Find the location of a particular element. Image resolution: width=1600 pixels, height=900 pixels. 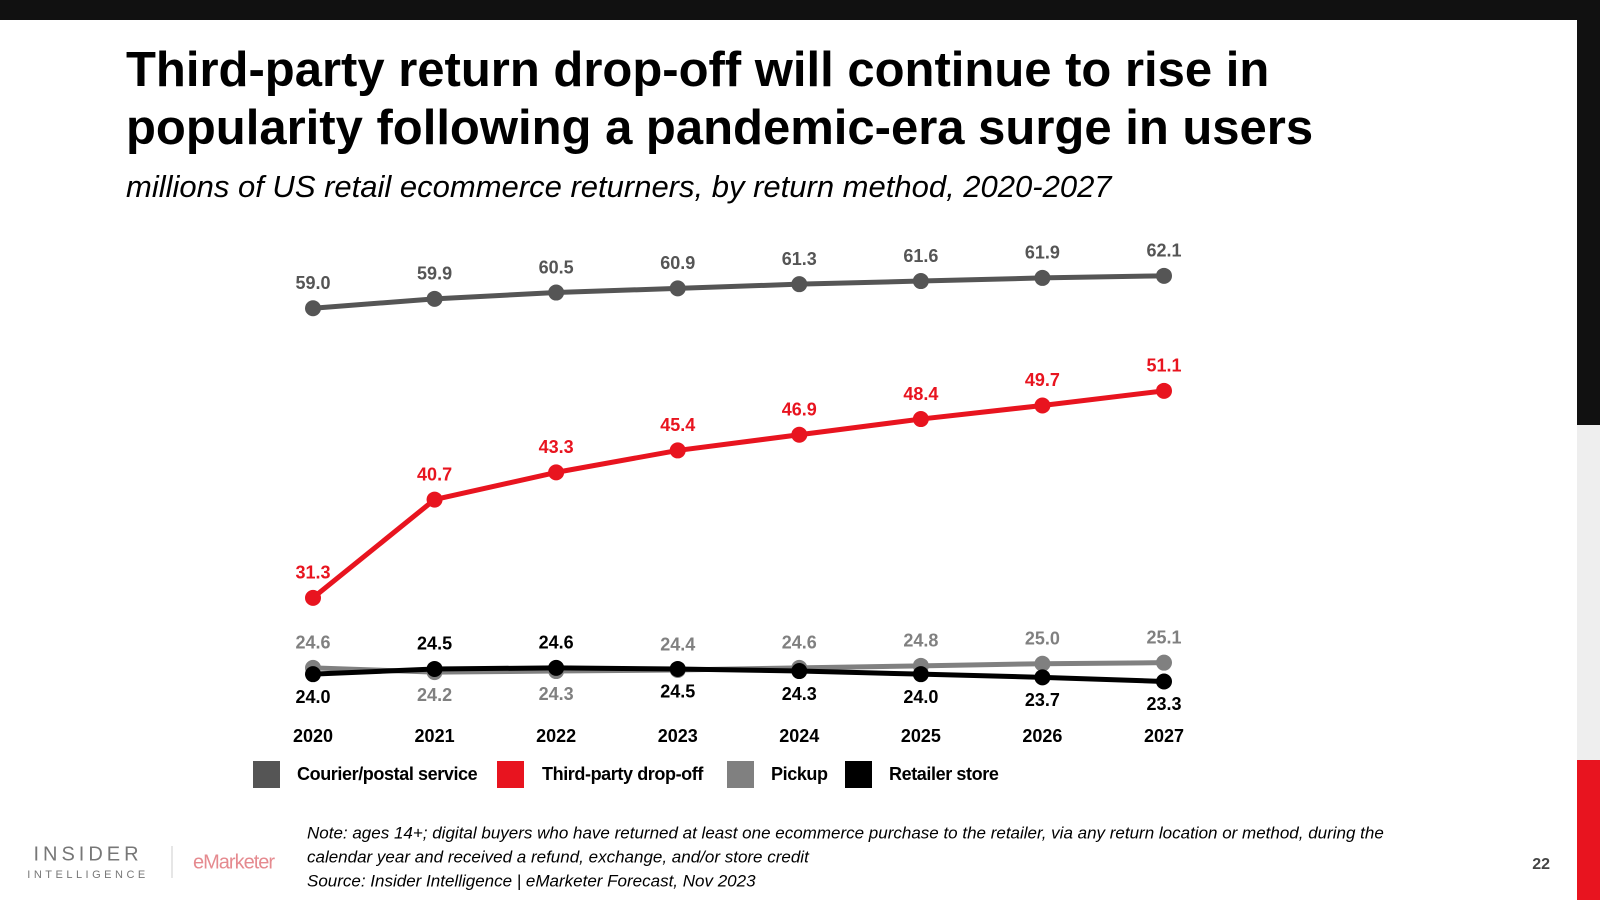

data-label: 61.3 is located at coordinates (799, 259).